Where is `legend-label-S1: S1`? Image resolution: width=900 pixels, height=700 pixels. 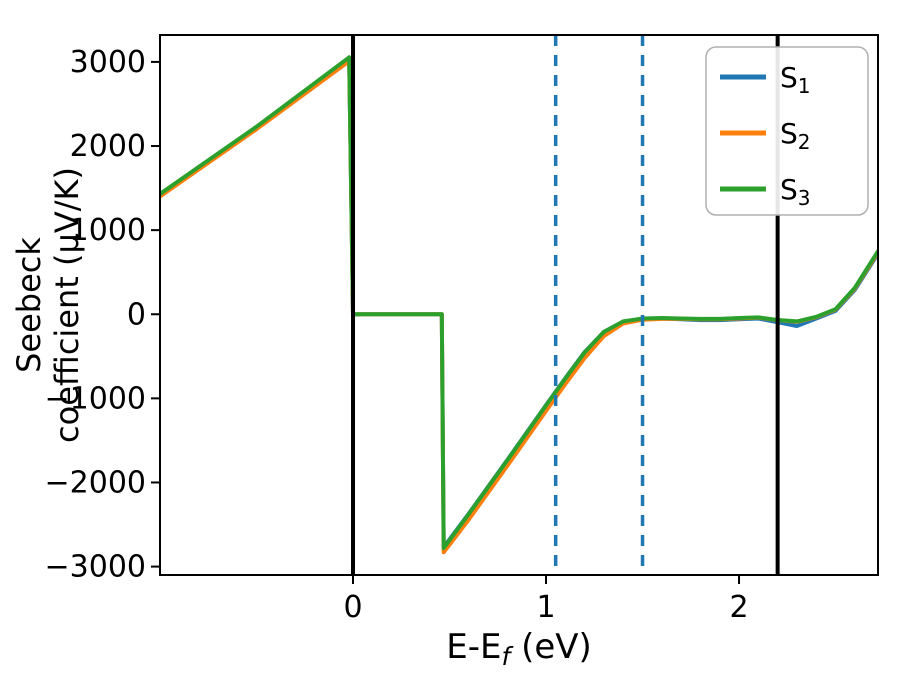 legend-label-S1: S1 is located at coordinates (795, 79).